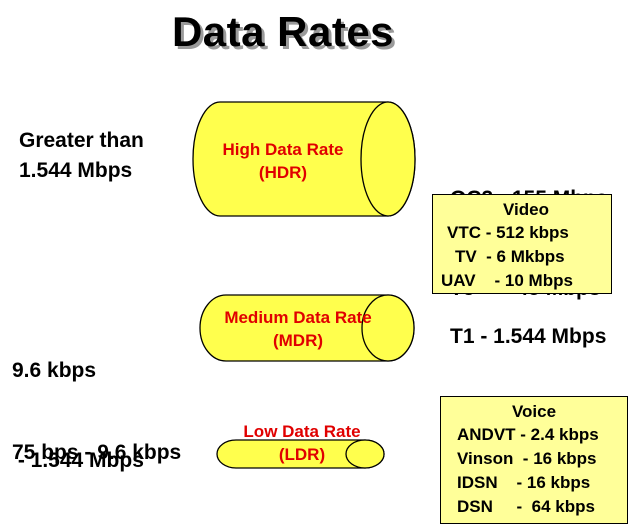 The image size is (634, 526). What do you see at coordinates (78, 401) in the screenshot?
I see `mdr-range: 9.6 kbps - 1.544 Mbps` at bounding box center [78, 401].